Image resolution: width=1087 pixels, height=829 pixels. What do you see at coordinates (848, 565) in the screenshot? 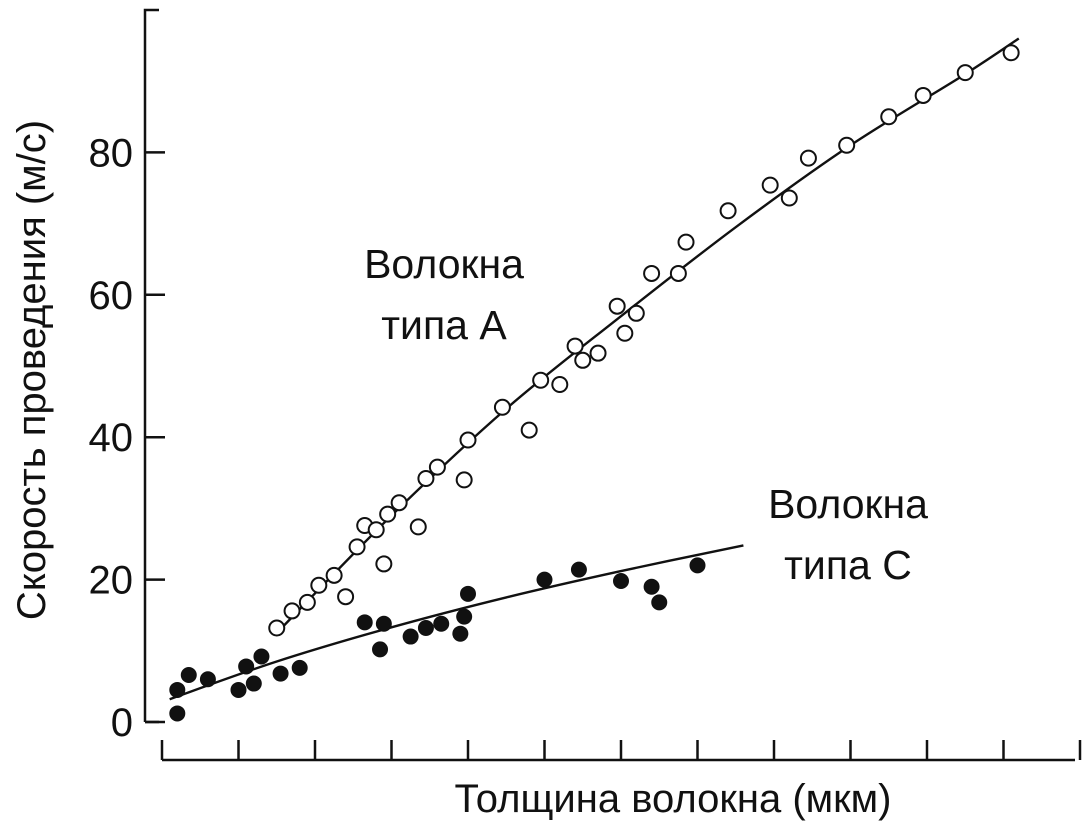
I see `annotation-c-line-2: типа С` at bounding box center [848, 565].